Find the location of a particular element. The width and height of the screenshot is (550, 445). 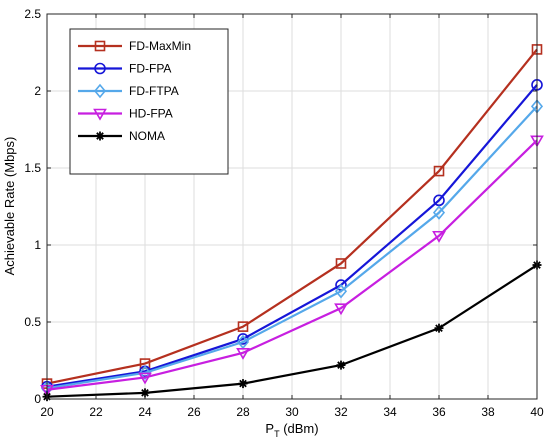

y-tick-label: 1 is located at coordinates (37, 245).